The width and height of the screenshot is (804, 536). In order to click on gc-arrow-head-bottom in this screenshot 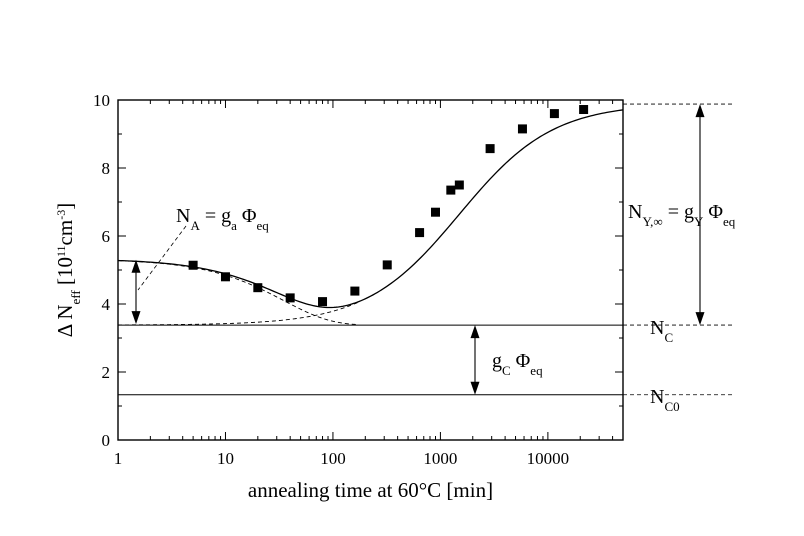, I will do `click(475, 388)`.